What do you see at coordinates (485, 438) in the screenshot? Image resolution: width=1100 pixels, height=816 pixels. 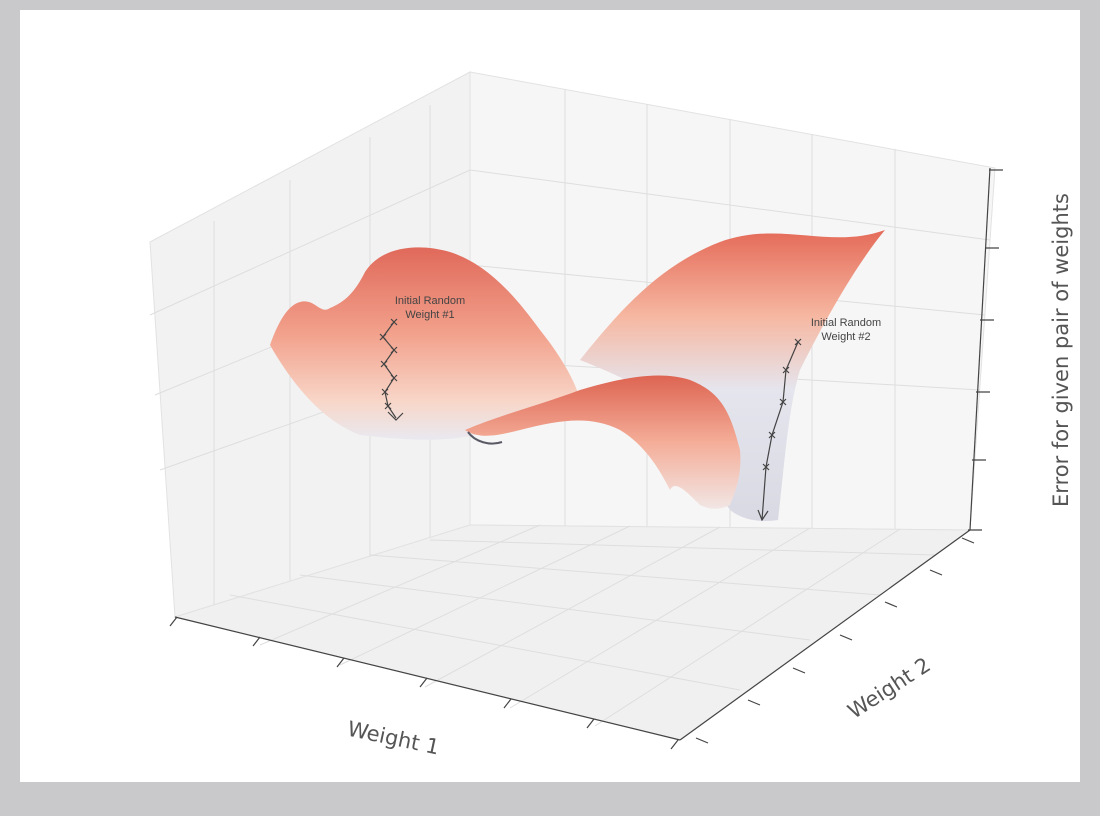 I see `surface-dark-trough` at bounding box center [485, 438].